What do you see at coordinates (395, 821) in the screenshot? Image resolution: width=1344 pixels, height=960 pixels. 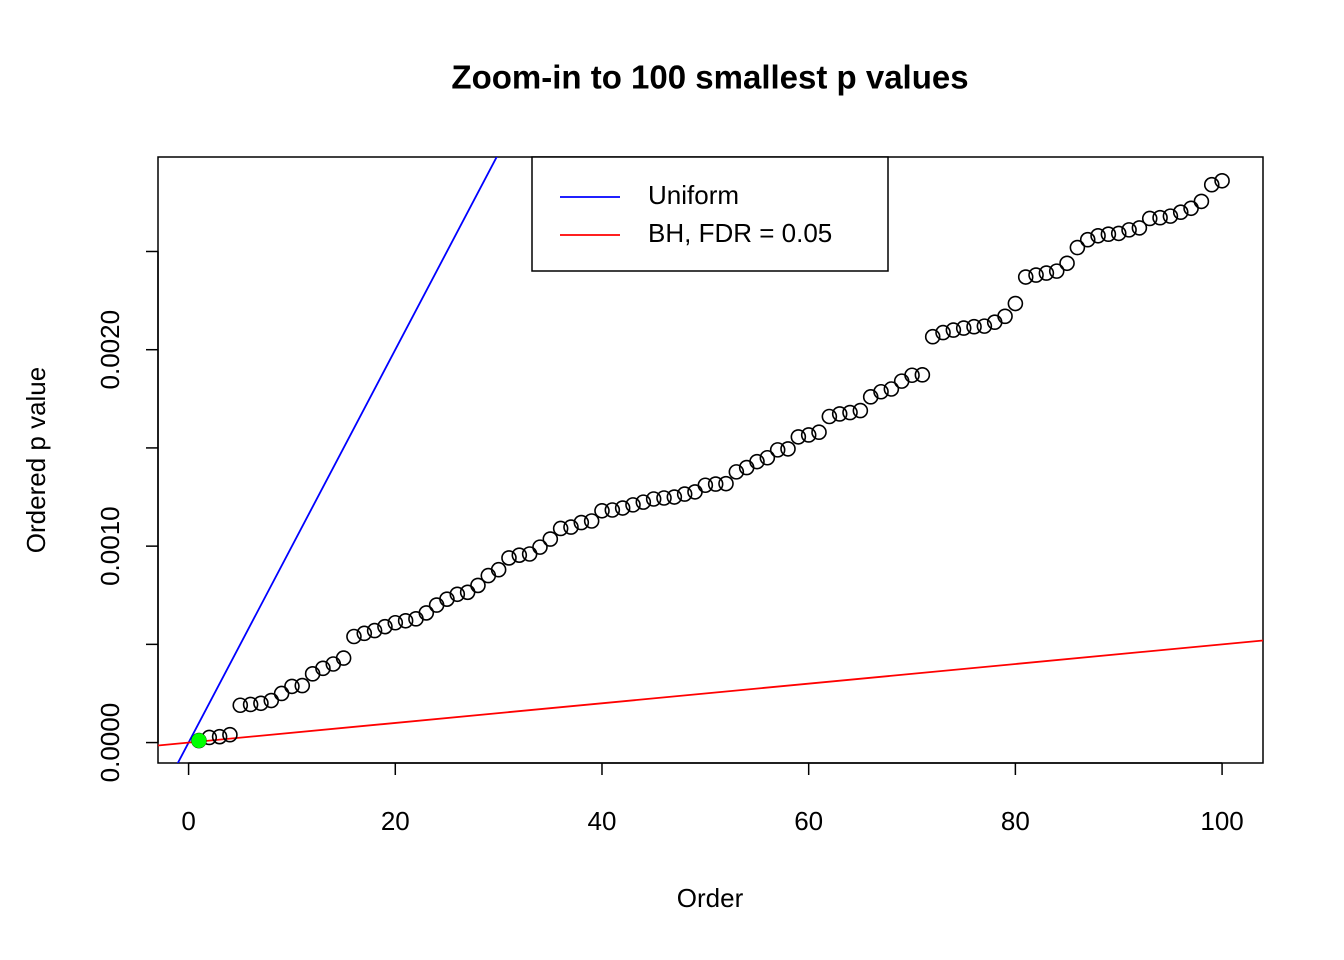 I see `x-tick-label: 20` at bounding box center [395, 821].